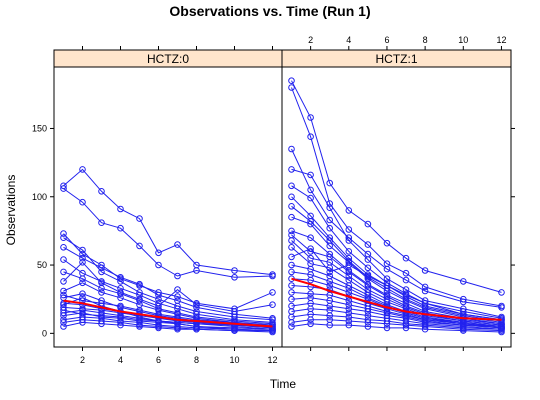 The height and width of the screenshot is (400, 540). I want to click on y-tick-label: 150, so click(39, 128).